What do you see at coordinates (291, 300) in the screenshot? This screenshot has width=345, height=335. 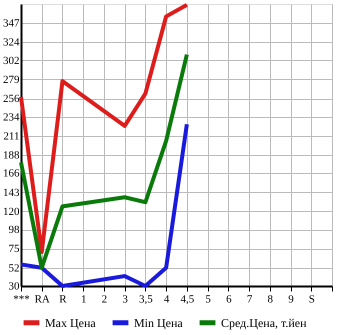 I see `x-tick-label: 9` at bounding box center [291, 300].